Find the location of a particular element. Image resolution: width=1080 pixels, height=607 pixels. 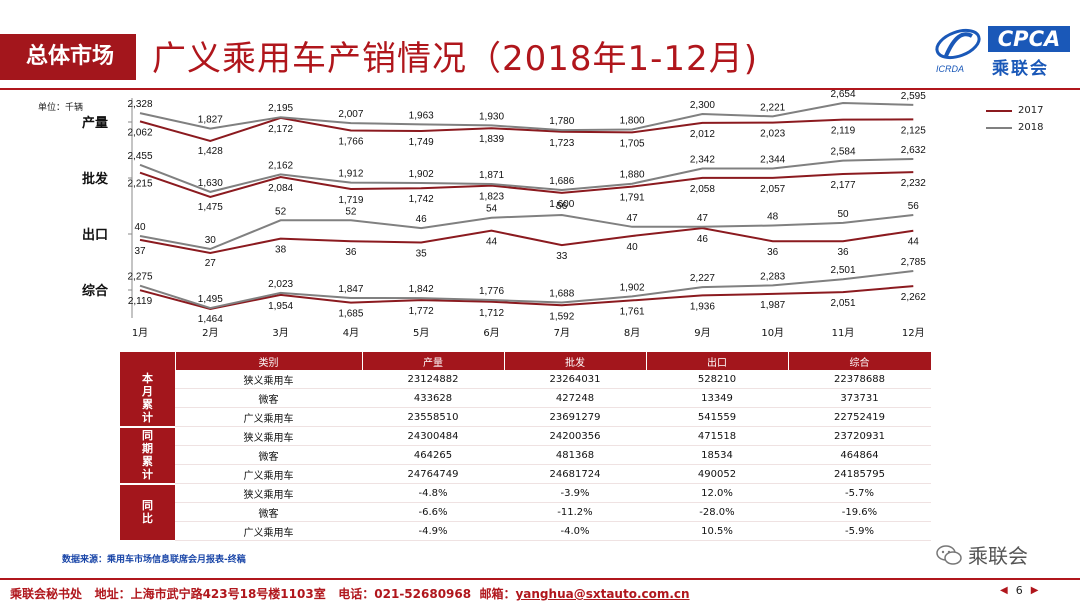

footer-email-label: 邮箱： is located at coordinates (497, 594).